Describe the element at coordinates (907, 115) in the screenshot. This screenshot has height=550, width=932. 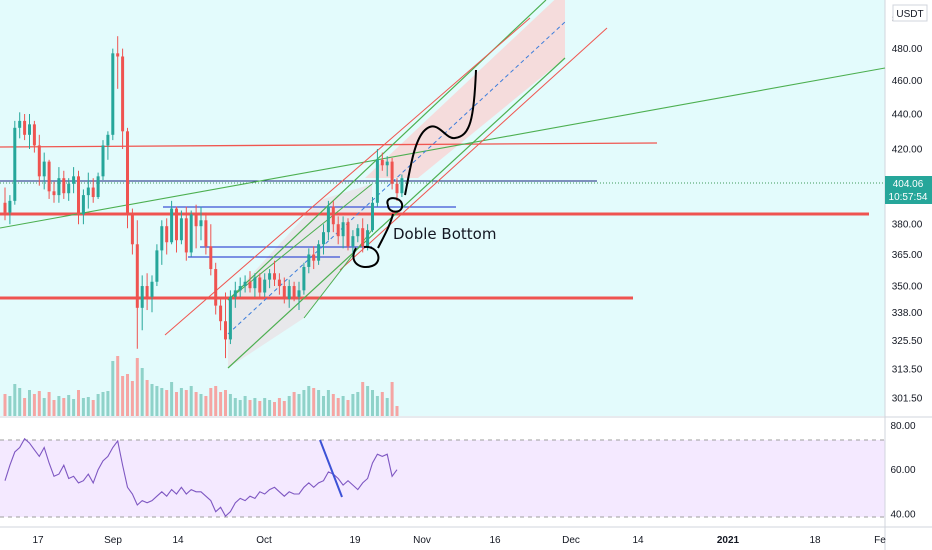
I see `price-tick-label: 440.00` at that location.